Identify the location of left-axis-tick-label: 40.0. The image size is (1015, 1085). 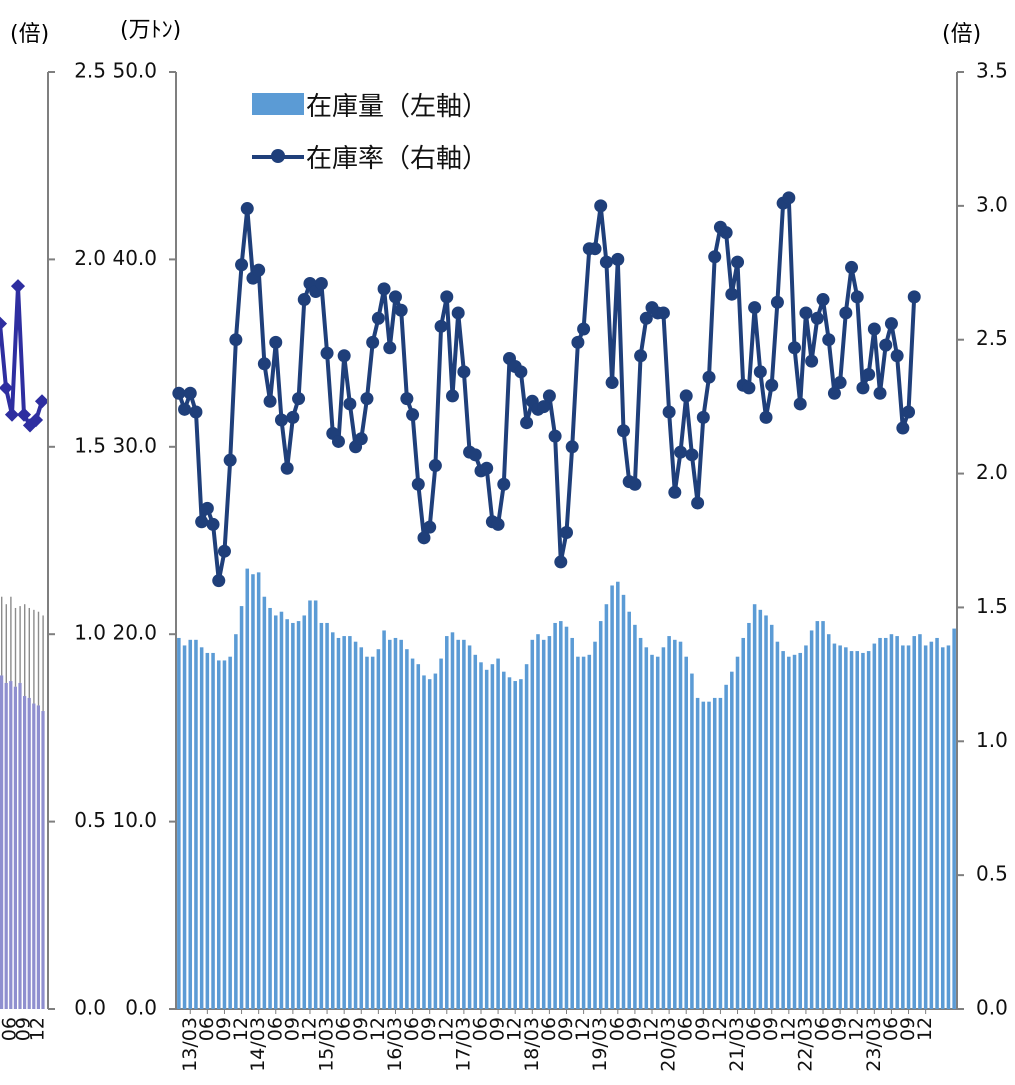
(134, 258).